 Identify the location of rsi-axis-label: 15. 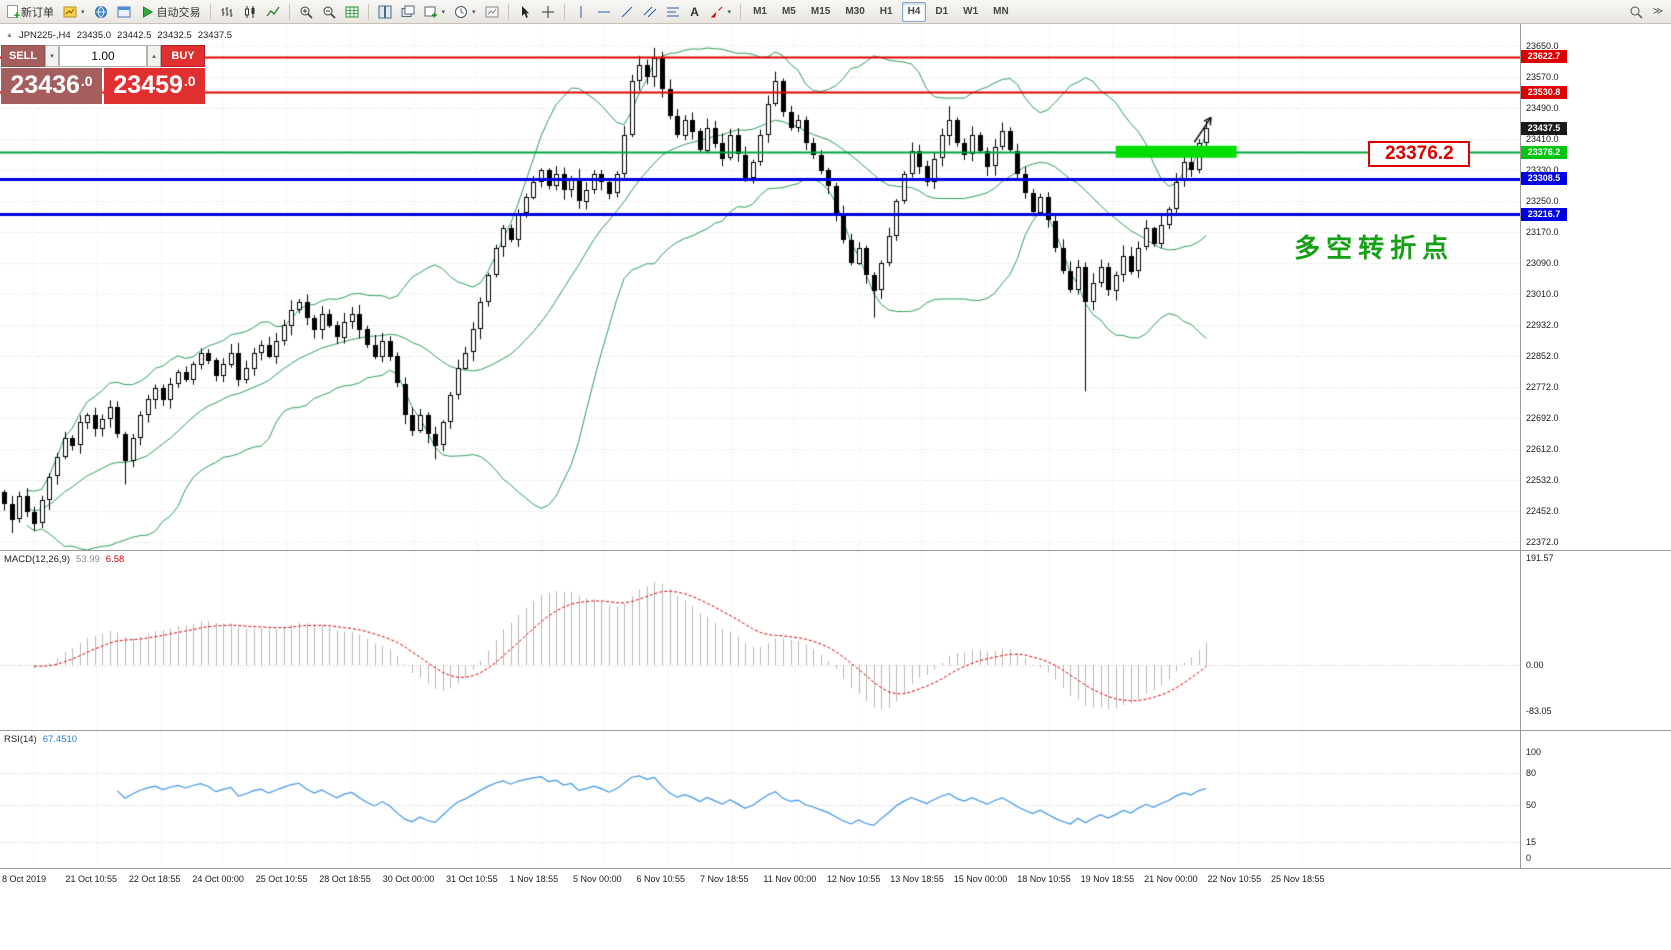
(1531, 842).